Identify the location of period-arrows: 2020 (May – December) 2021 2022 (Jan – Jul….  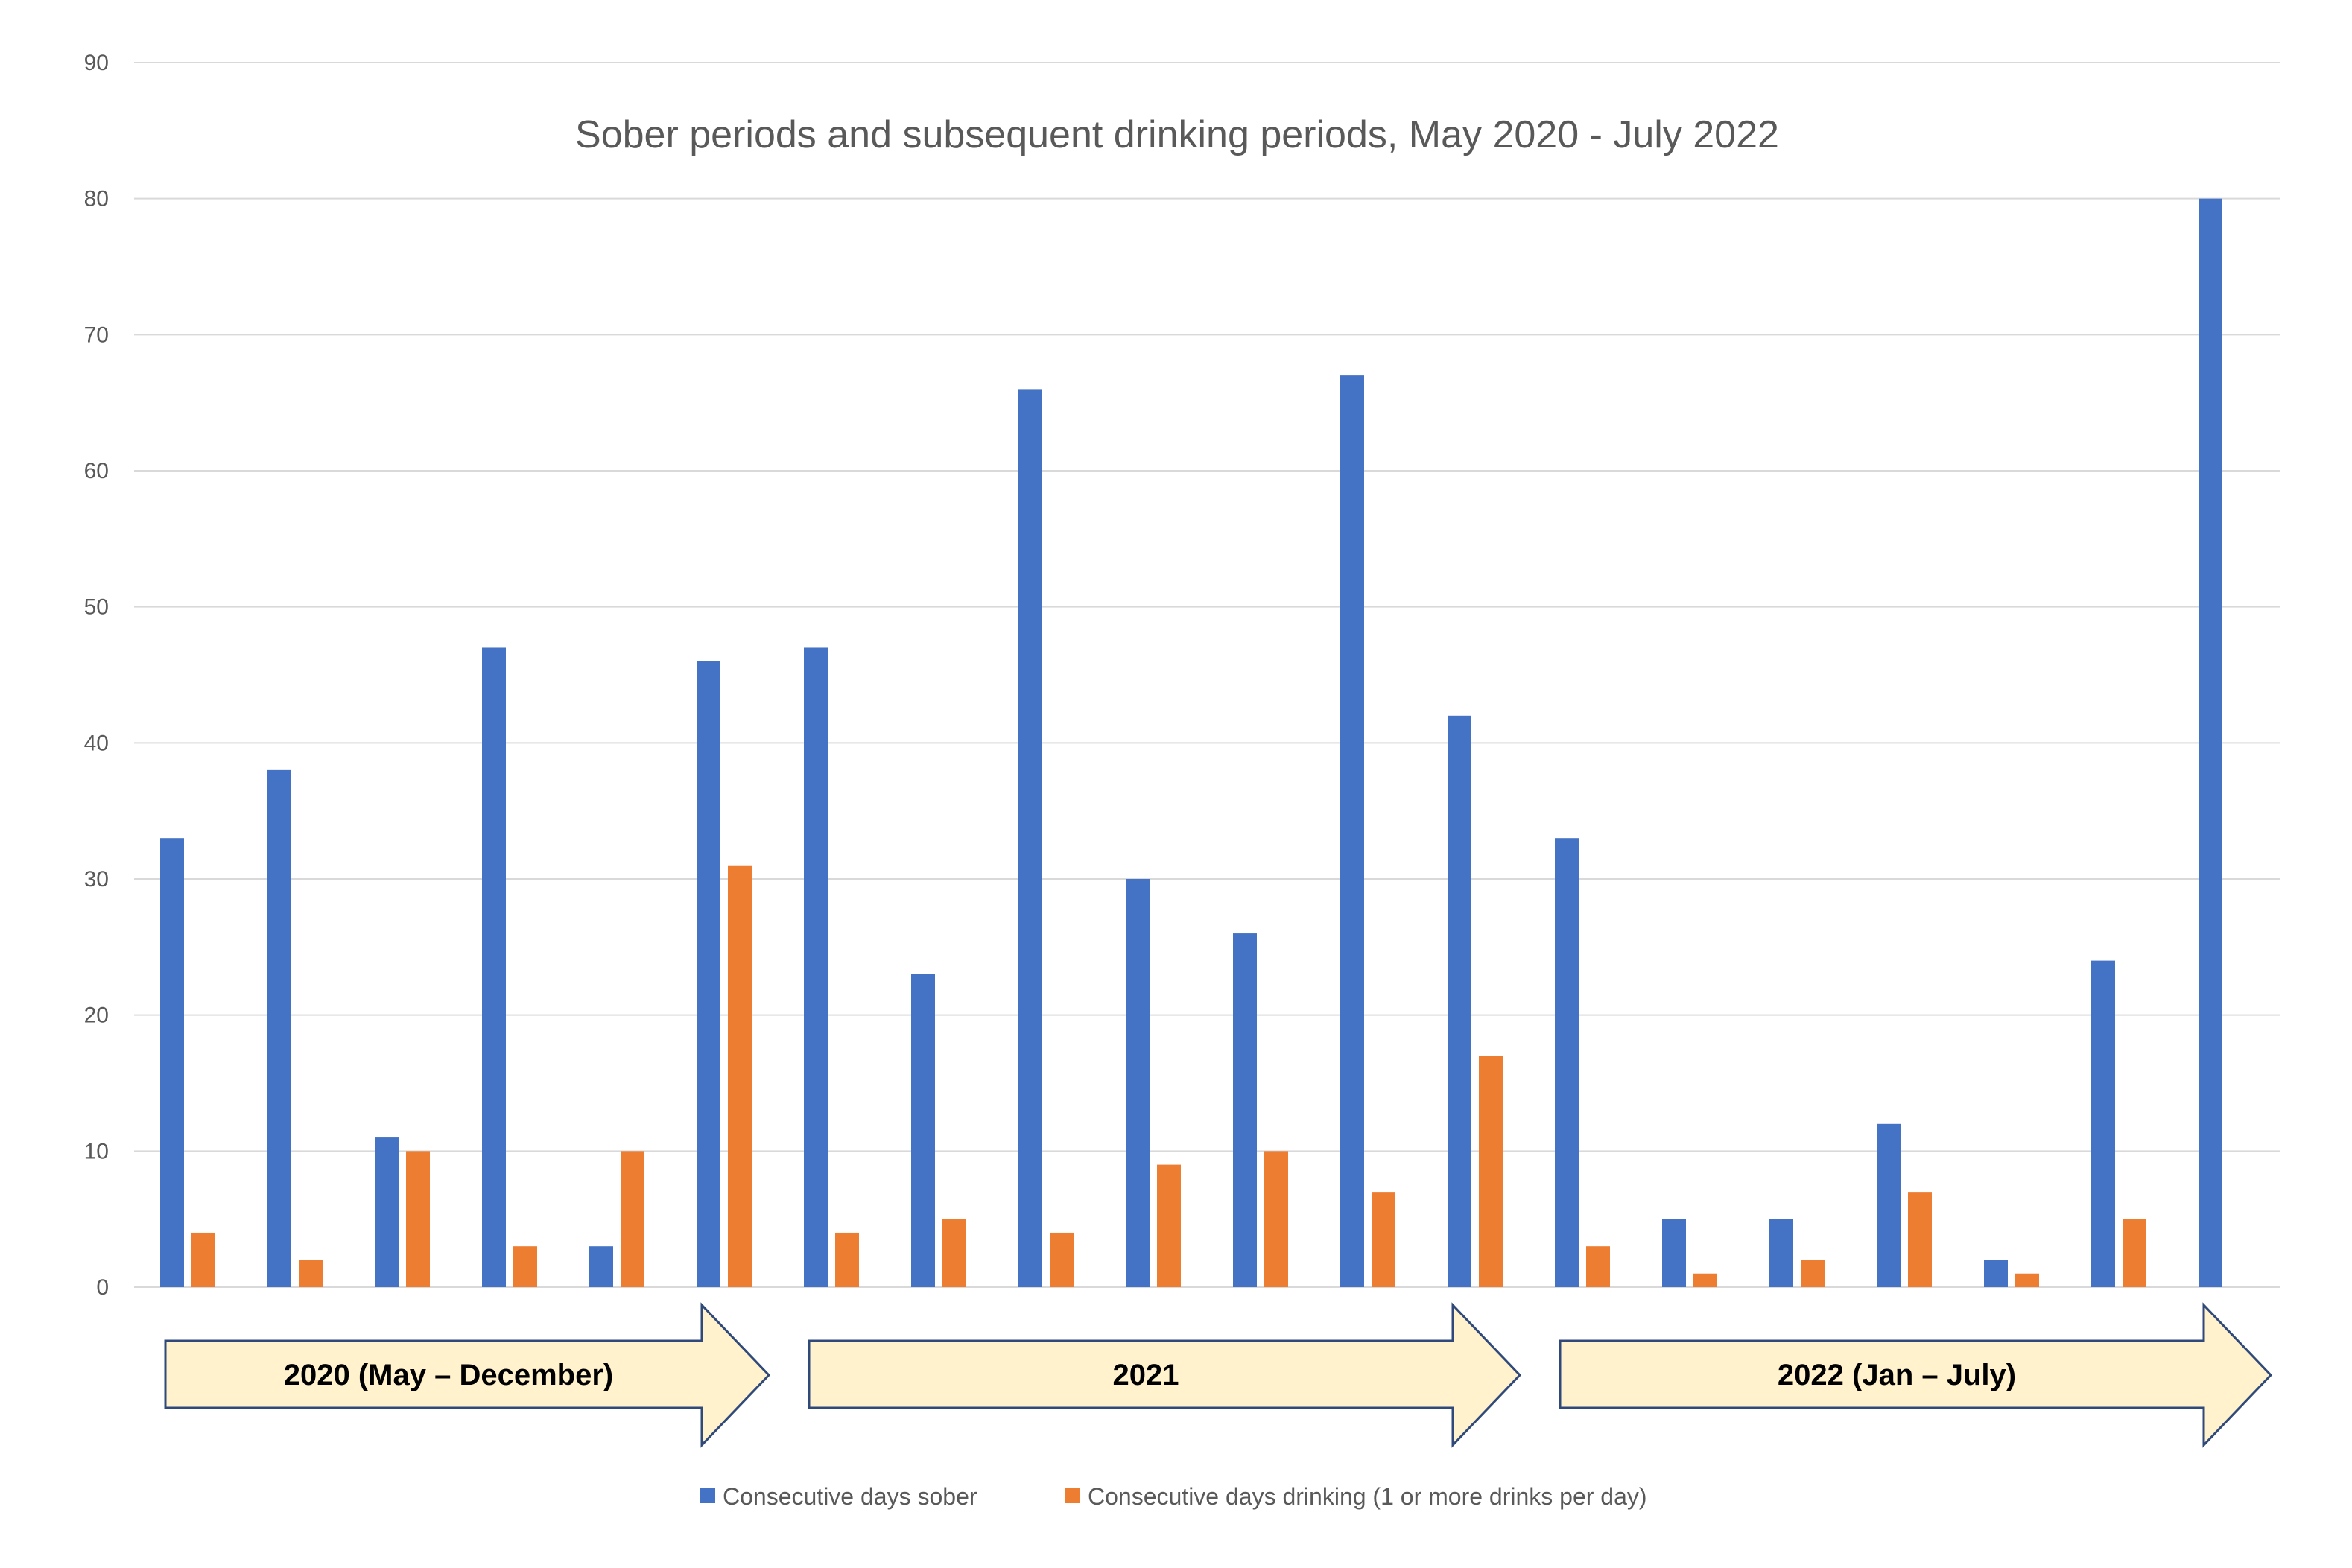
(1218, 1375).